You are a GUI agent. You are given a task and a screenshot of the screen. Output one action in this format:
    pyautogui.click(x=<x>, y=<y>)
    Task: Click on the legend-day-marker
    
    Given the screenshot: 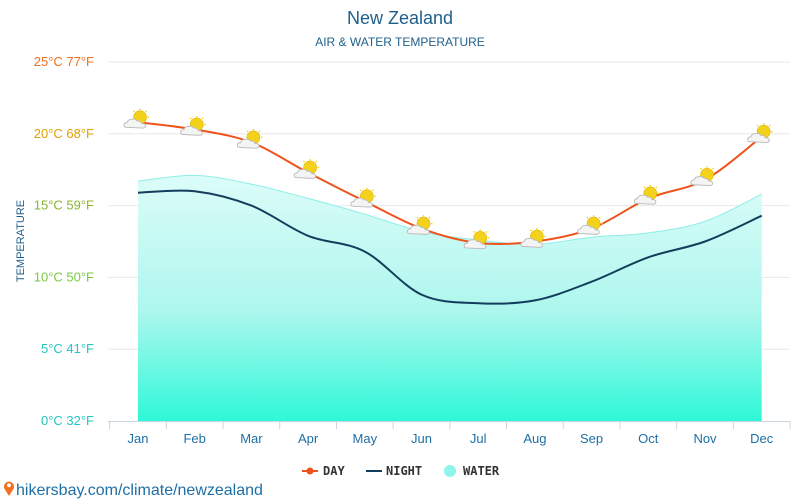 What is the action you would take?
    pyautogui.click(x=310, y=471)
    